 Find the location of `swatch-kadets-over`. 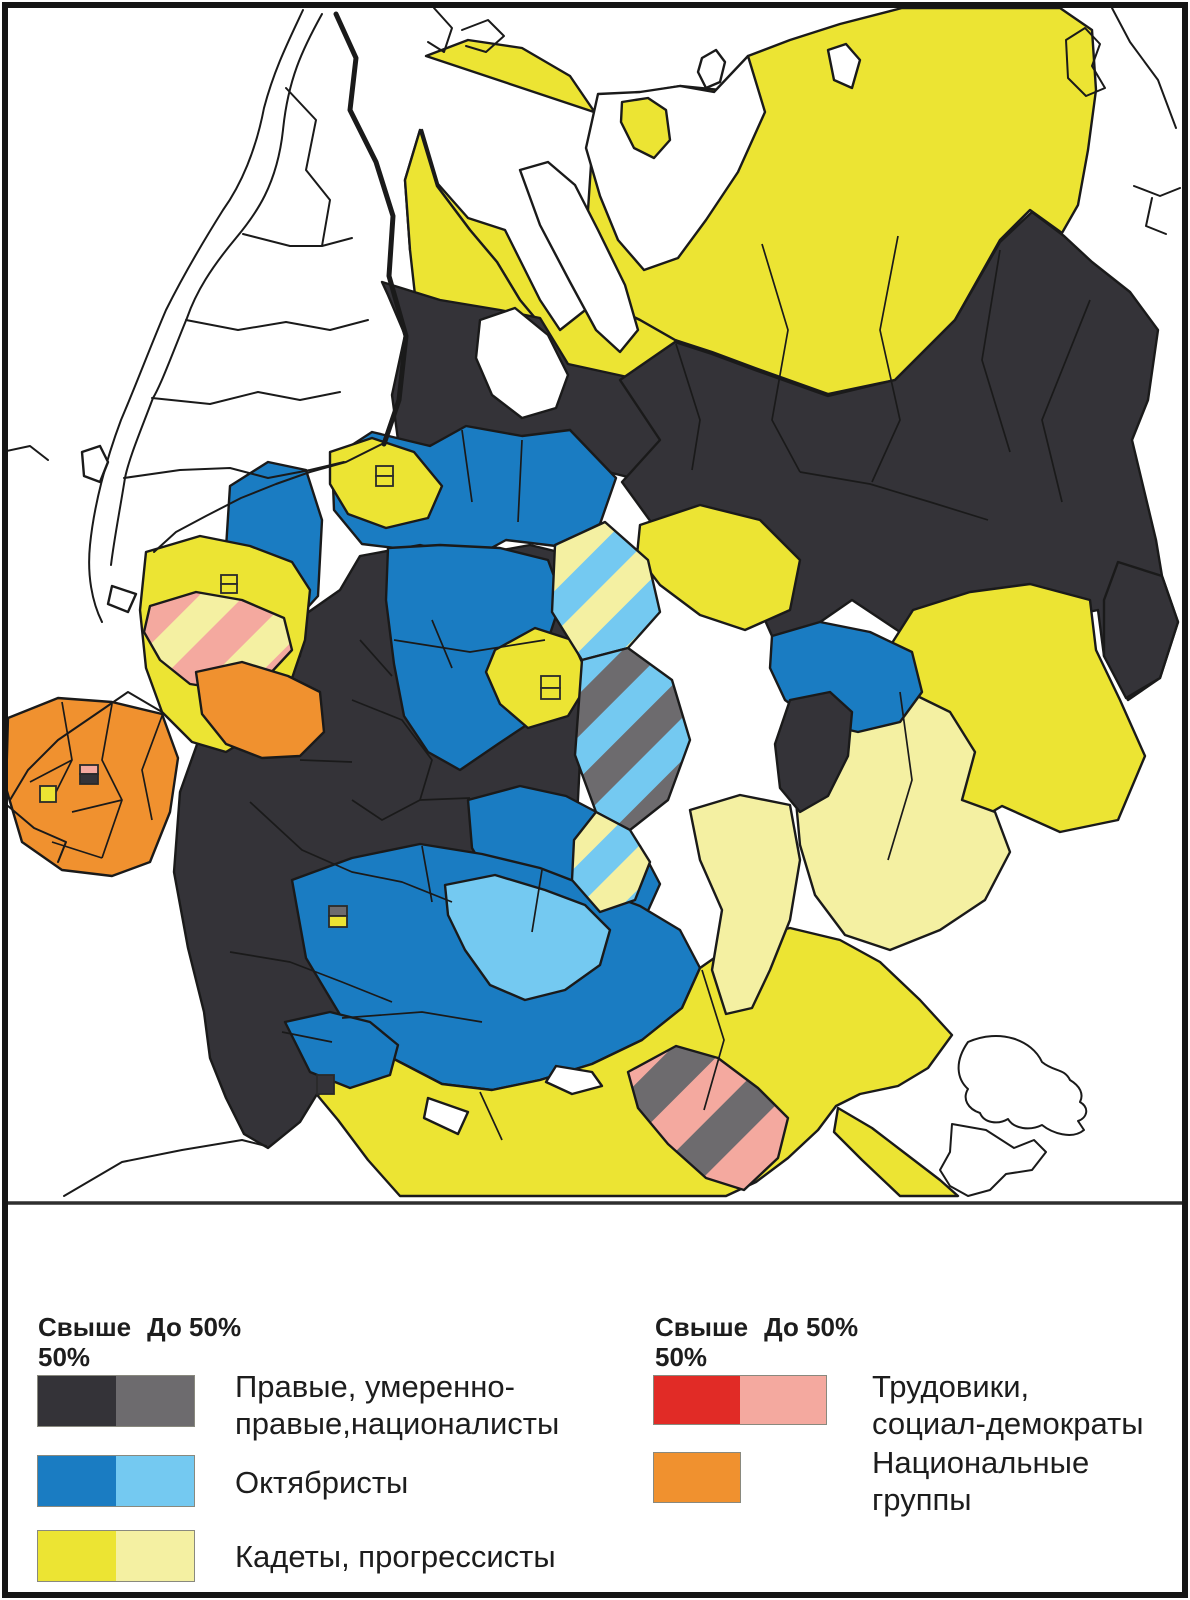

swatch-kadets-over is located at coordinates (77, 1556).